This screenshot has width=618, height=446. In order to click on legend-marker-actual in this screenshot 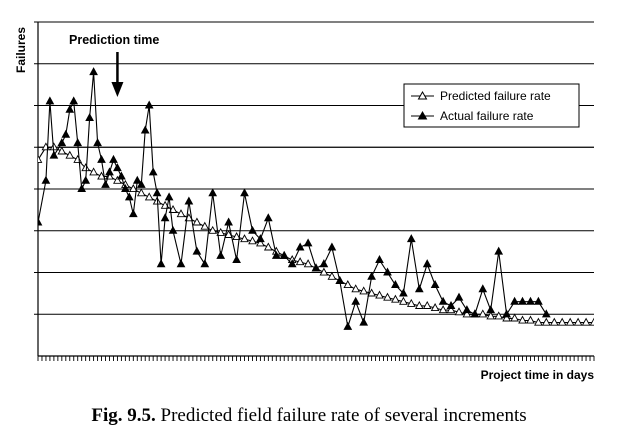, I will do `click(422, 115)`.